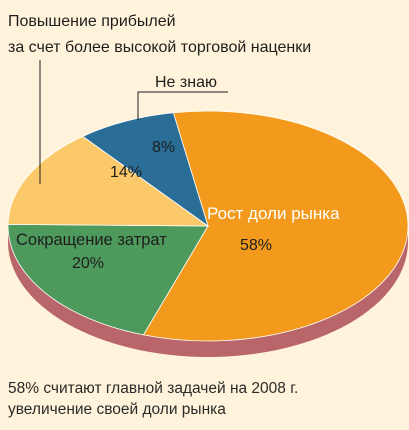 The image size is (409, 430). I want to click on leader-dont-know, so click(182, 105).